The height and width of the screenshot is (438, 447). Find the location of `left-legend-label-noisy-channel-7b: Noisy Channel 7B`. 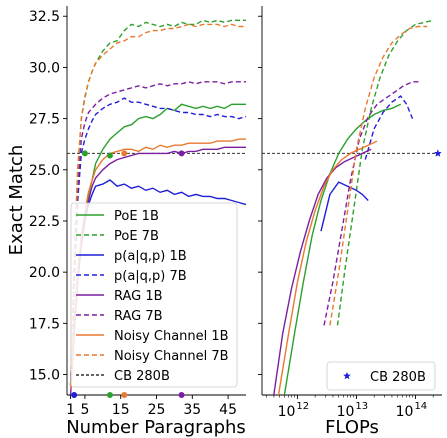

left-legend-label-noisy-channel-7b: Noisy Channel 7B is located at coordinates (171, 356).